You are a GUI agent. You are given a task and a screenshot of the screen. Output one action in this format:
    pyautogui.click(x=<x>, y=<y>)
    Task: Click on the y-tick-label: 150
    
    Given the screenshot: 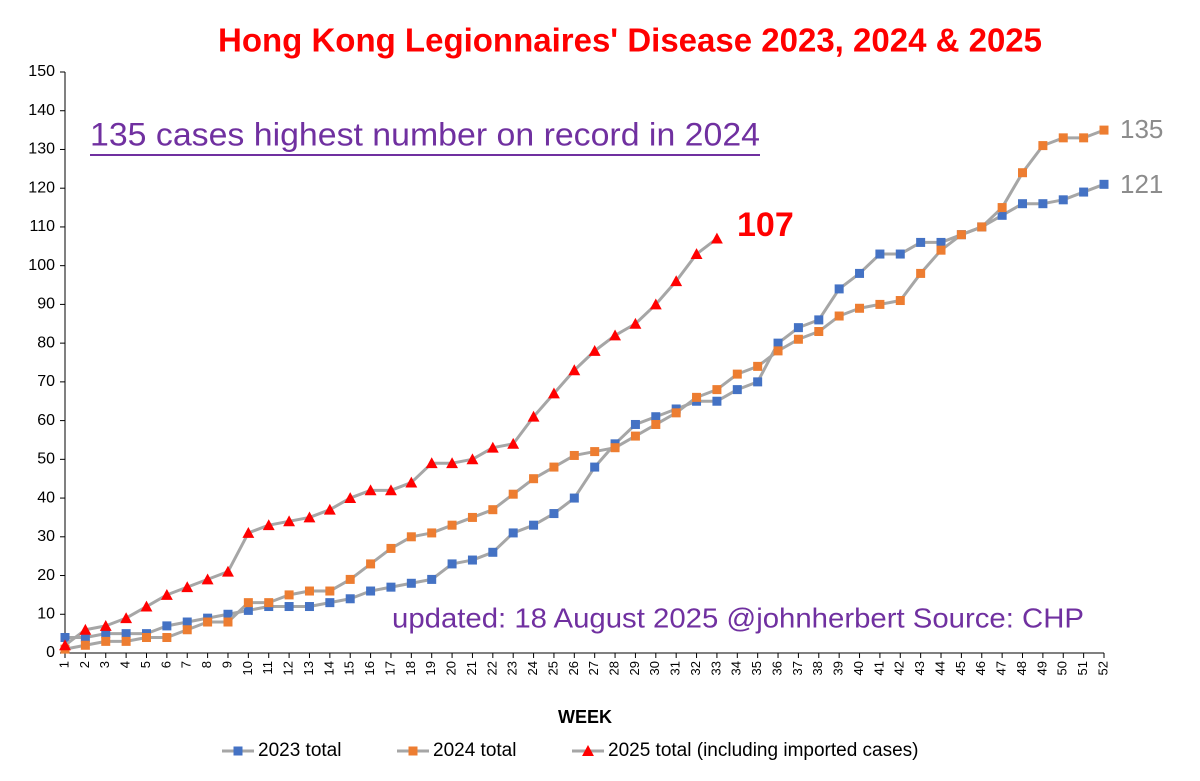 What is the action you would take?
    pyautogui.click(x=41, y=71)
    